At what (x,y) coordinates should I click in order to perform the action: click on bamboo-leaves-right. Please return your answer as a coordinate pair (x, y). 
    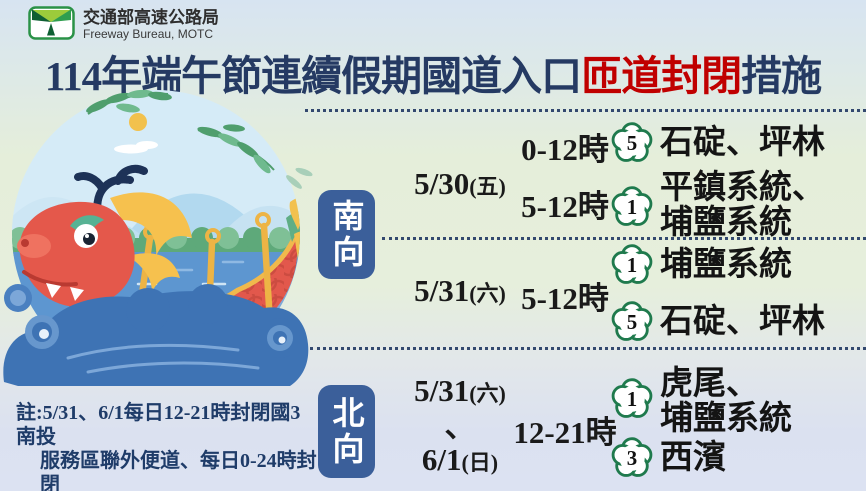
    Looking at the image, I should click on (255, 156).